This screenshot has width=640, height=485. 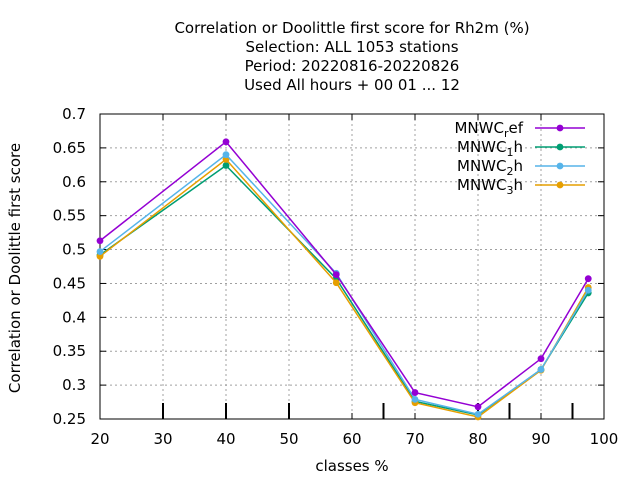 I want to click on x-tick-label: 90, so click(x=540, y=439).